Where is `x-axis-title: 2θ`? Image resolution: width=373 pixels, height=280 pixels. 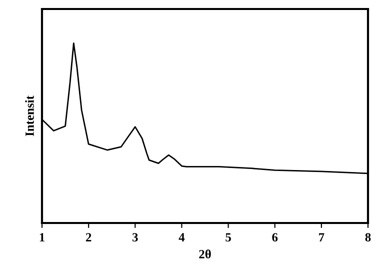 x-axis-title: 2θ is located at coordinates (205, 254).